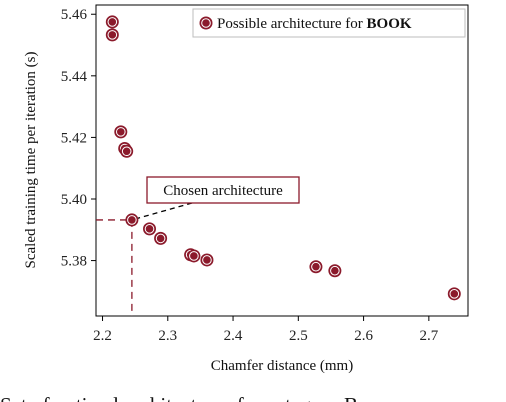 The height and width of the screenshot is (402, 506). What do you see at coordinates (102, 336) in the screenshot?
I see `x-tick-label: 2.2` at bounding box center [102, 336].